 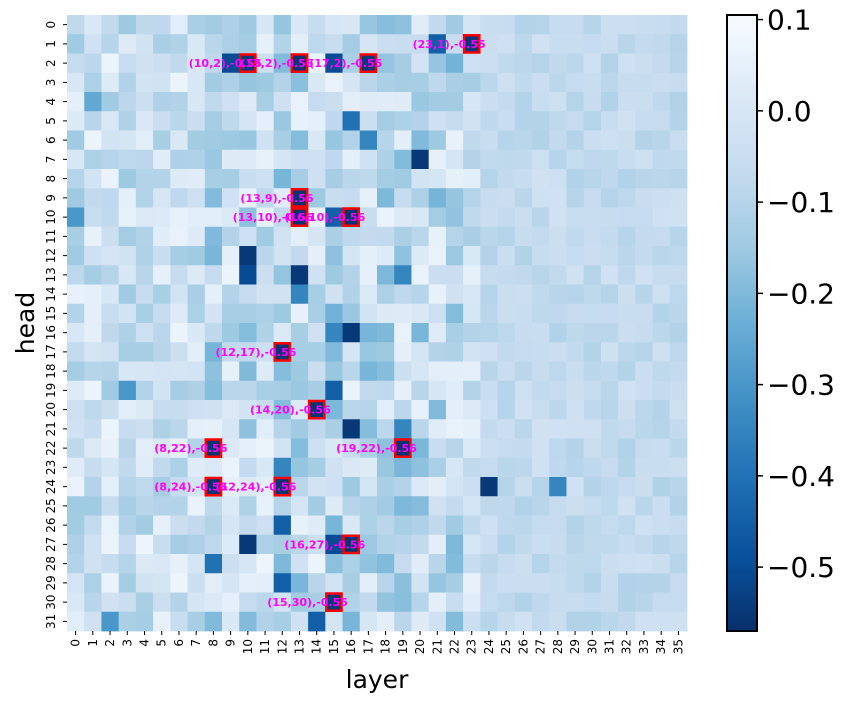 What do you see at coordinates (627, 646) in the screenshot?
I see `x-tick-label: 32` at bounding box center [627, 646].